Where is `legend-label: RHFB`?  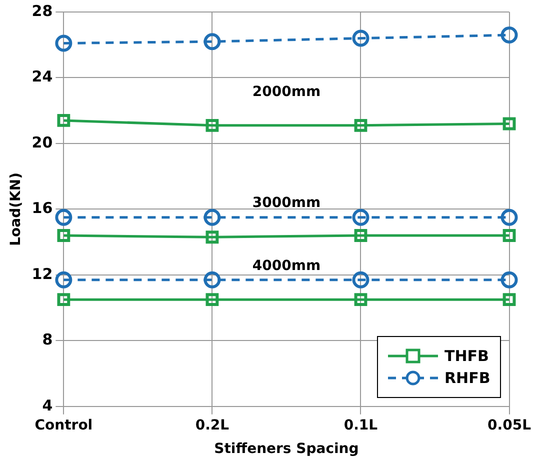
legend-label: RHFB is located at coordinates (467, 378).